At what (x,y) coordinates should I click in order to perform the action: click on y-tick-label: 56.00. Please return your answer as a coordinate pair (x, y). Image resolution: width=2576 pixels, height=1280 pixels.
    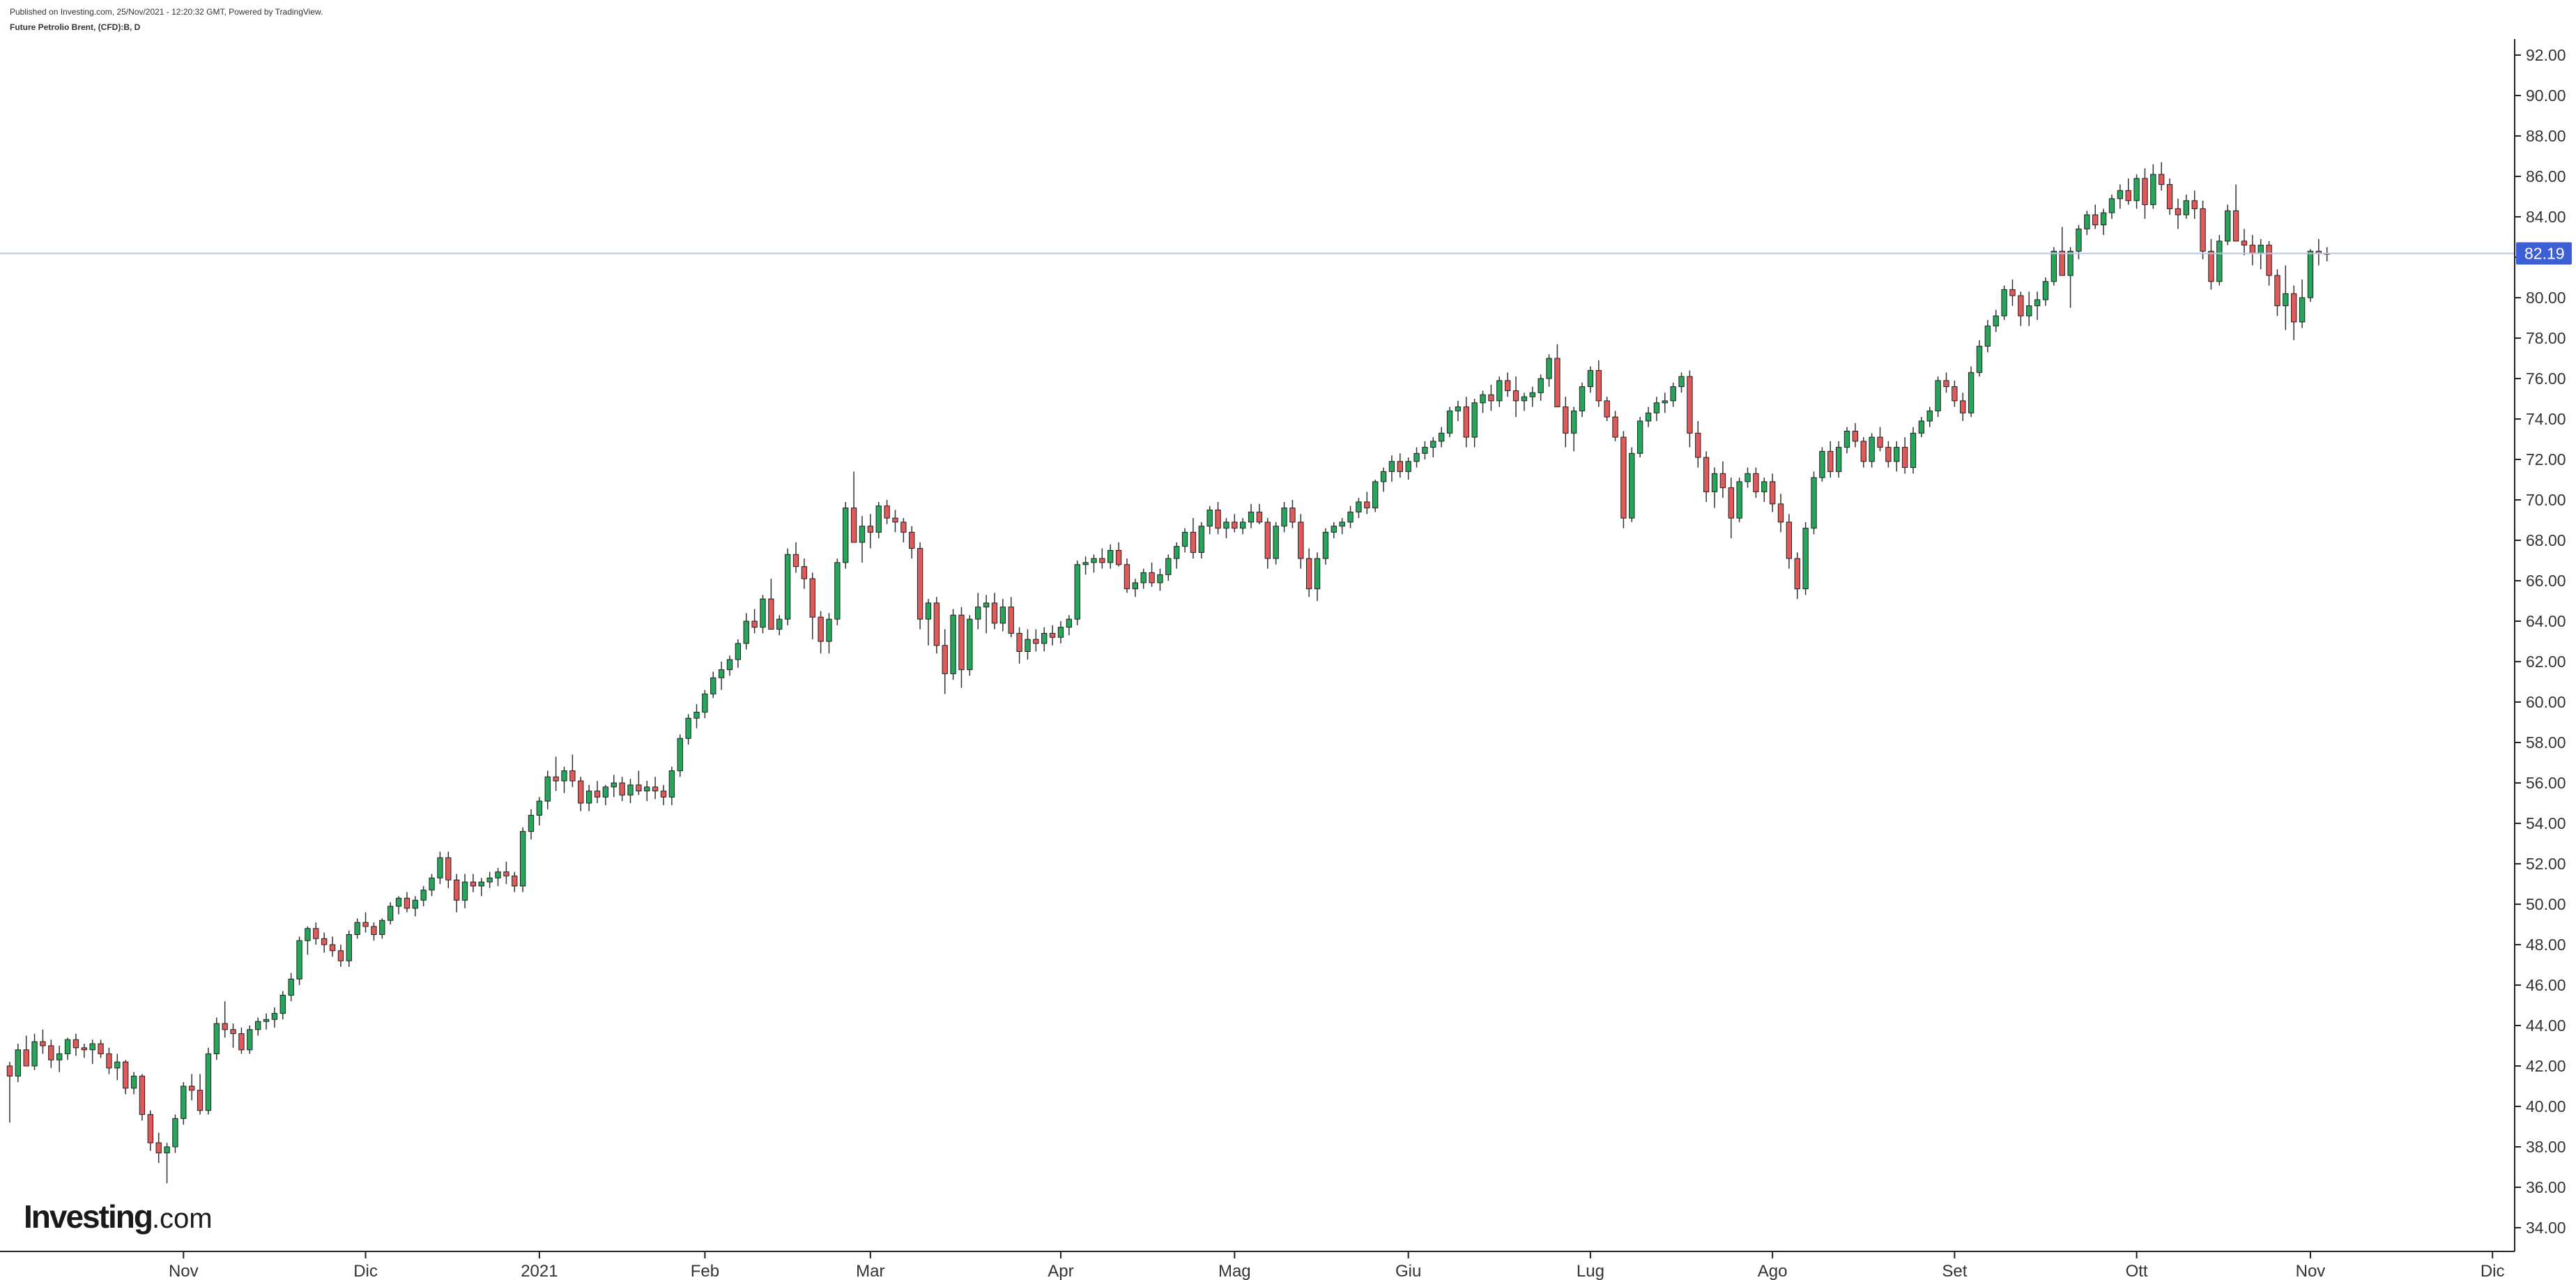
    Looking at the image, I should click on (2546, 783).